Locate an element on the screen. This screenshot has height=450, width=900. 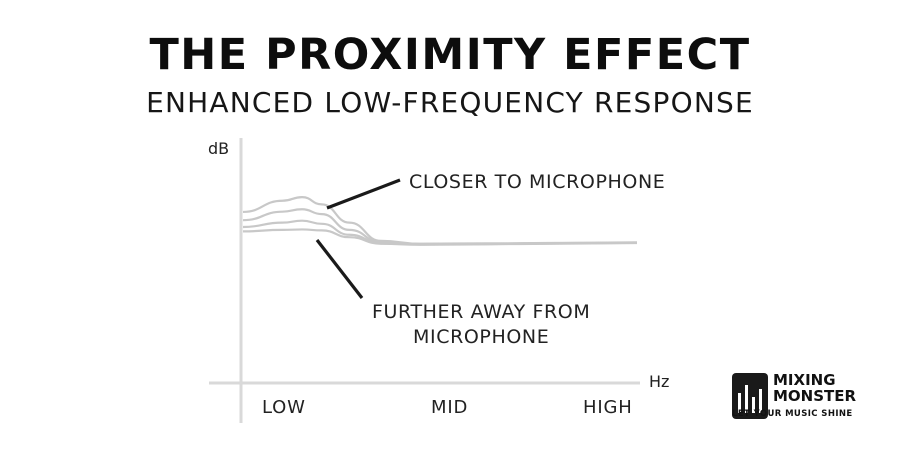
x-tick-high: HIGH is located at coordinates (608, 407).